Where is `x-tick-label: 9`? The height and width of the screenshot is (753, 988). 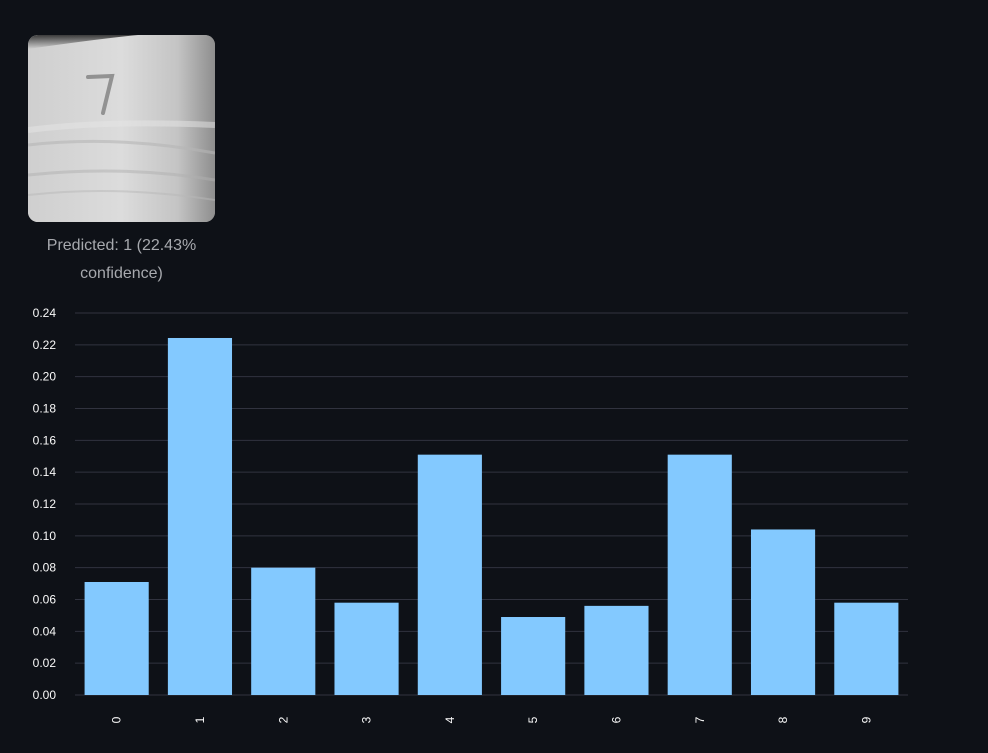
x-tick-label: 9 is located at coordinates (866, 719).